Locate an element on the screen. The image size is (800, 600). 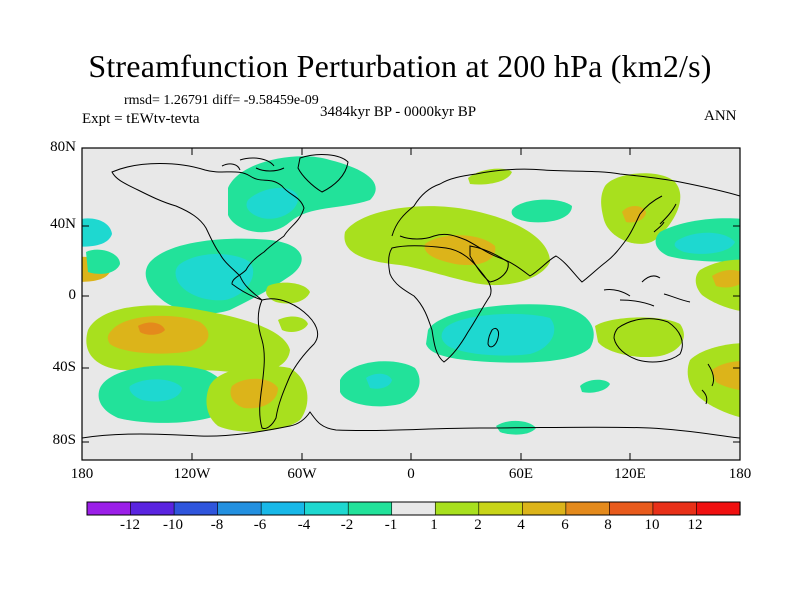
lon-label: 60W is located at coordinates (302, 474).